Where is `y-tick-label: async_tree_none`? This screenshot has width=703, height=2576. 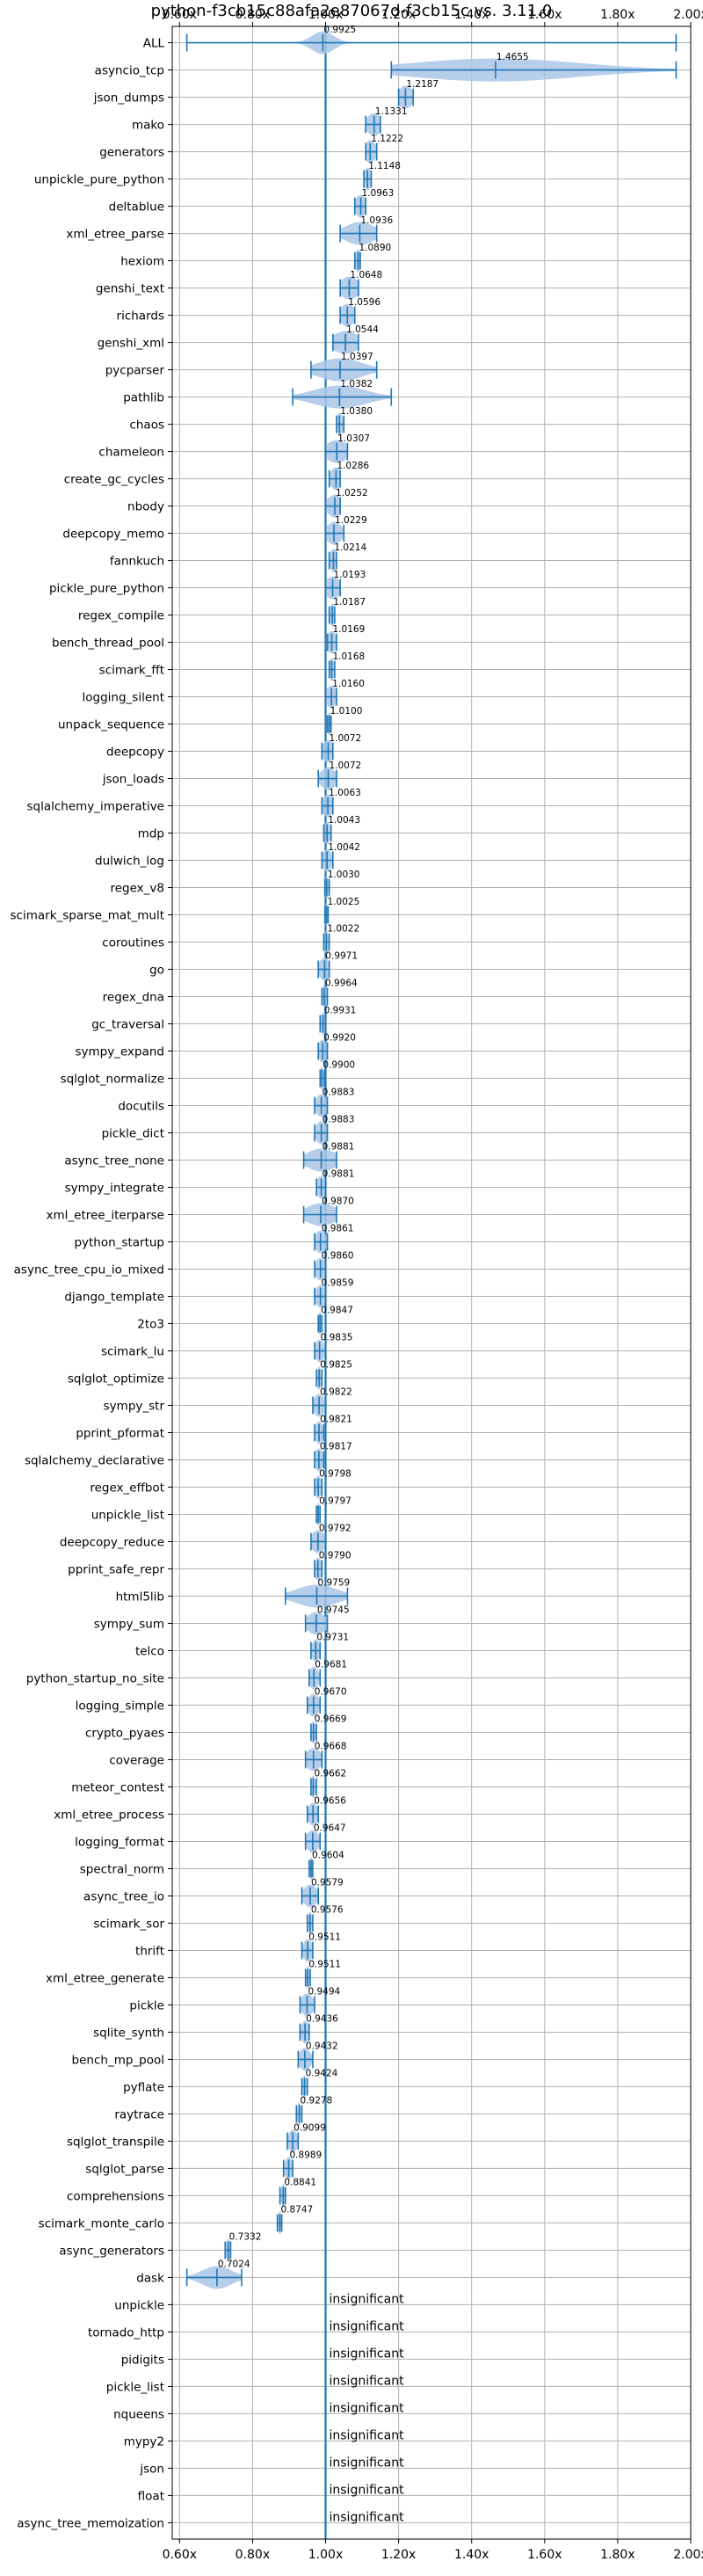
y-tick-label: async_tree_none is located at coordinates (114, 1161).